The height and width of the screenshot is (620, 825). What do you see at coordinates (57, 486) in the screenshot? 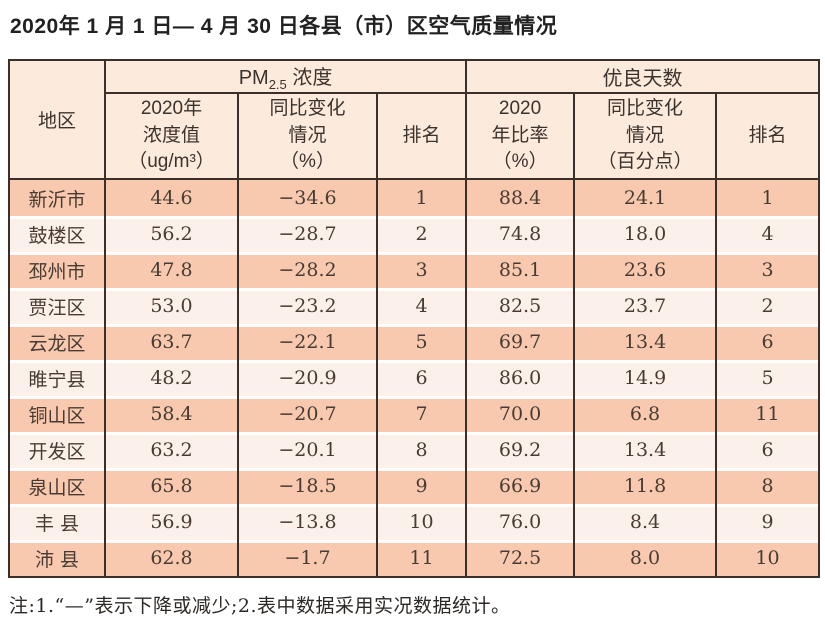
I see `cell-region: 泉山区` at bounding box center [57, 486].